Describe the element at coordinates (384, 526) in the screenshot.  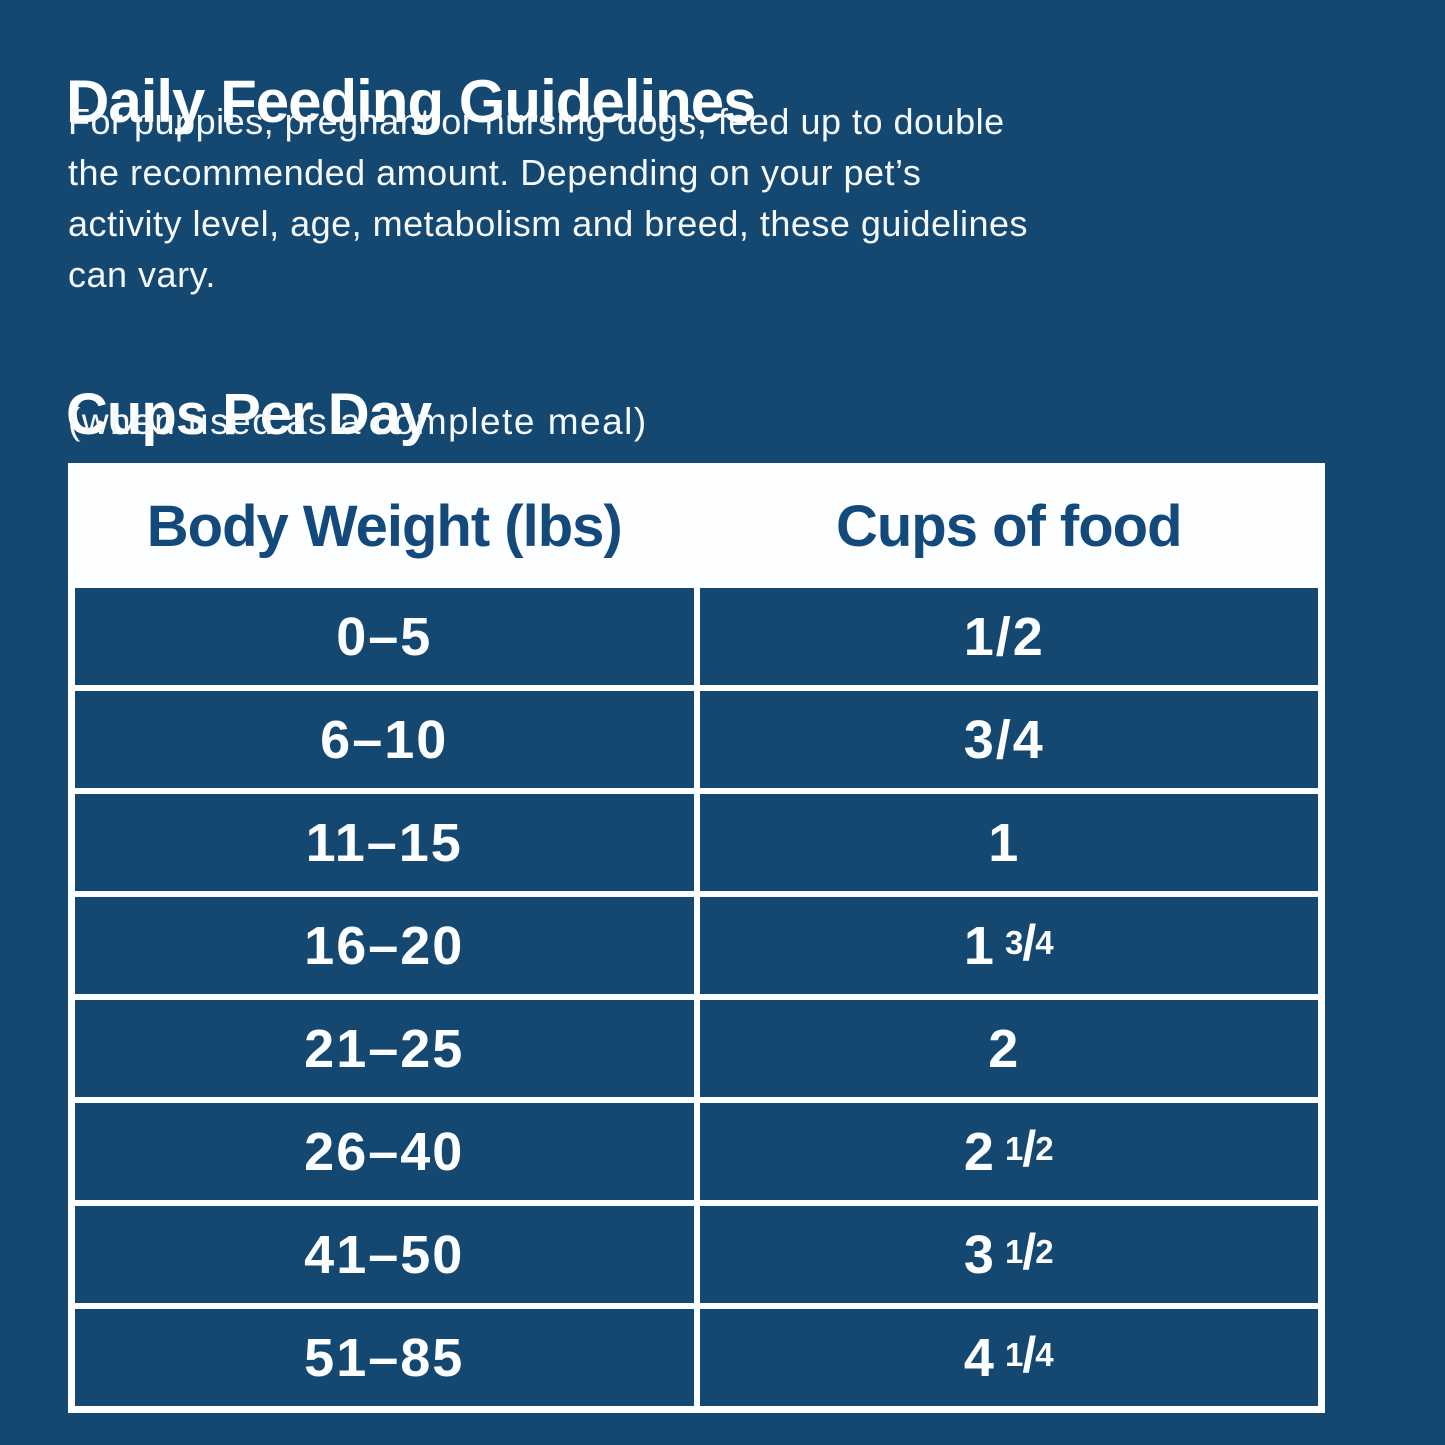
I see `col-header-body-weight: Body Weight (lbs)` at that location.